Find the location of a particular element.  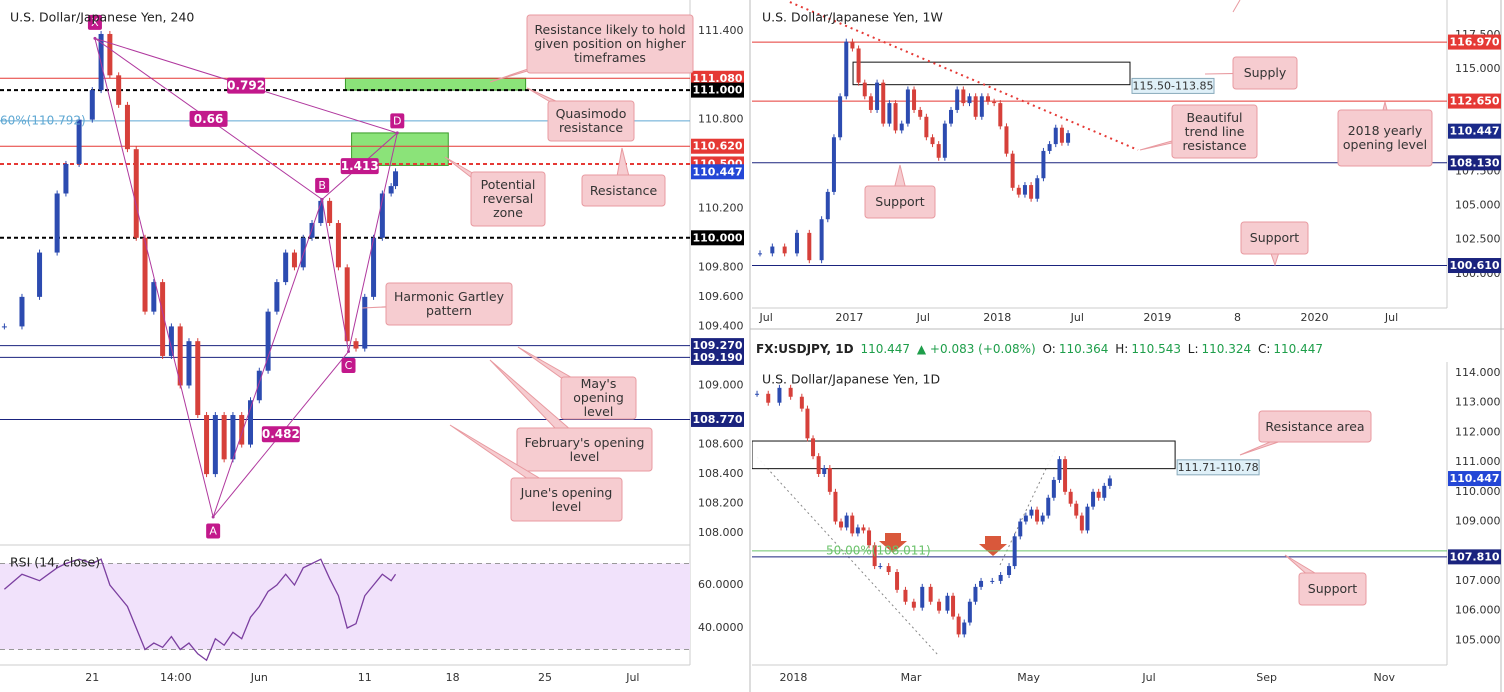

y-tick-label: 114.000 is located at coordinates (1478, 372).